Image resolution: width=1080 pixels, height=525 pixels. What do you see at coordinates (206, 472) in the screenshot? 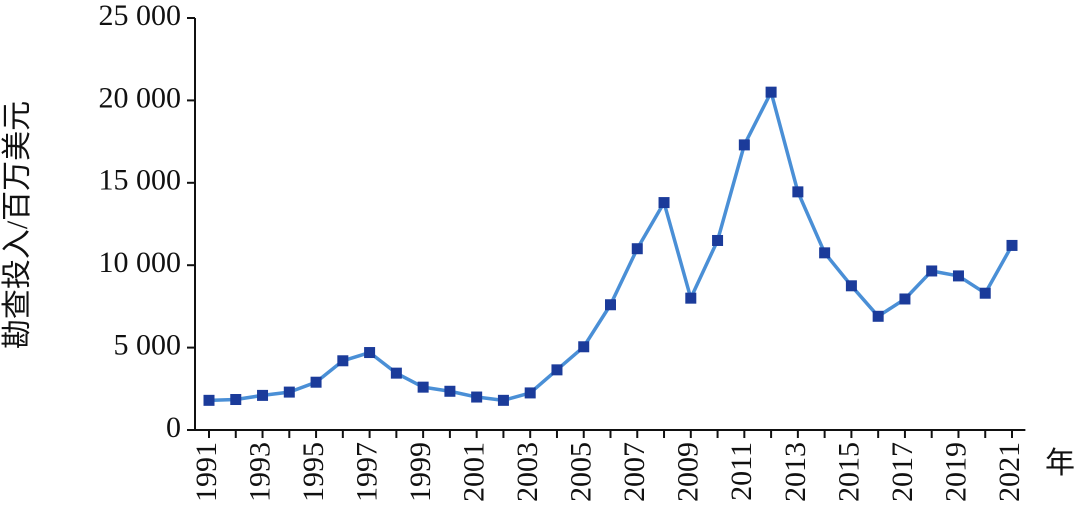
I see `x-tick-label: 1991` at bounding box center [206, 472].